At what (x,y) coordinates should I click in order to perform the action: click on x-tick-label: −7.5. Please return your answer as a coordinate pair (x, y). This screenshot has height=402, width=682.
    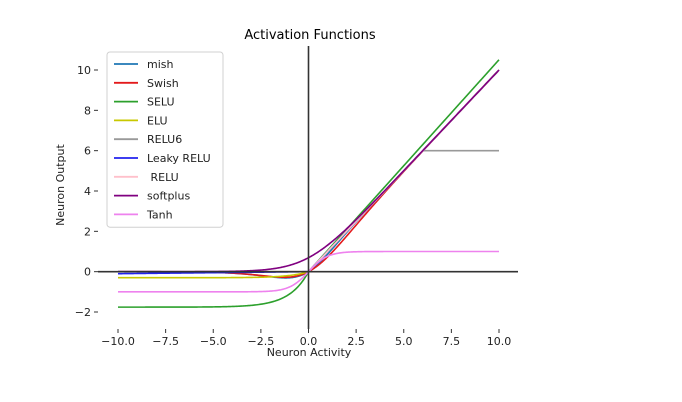
    Looking at the image, I should click on (165, 341).